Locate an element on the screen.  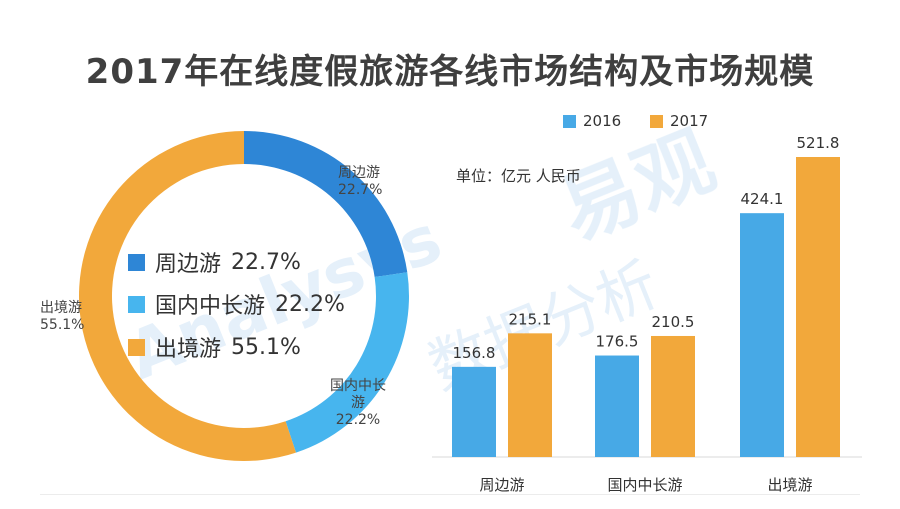
legend-label: 国内中长游 is located at coordinates (210, 306).